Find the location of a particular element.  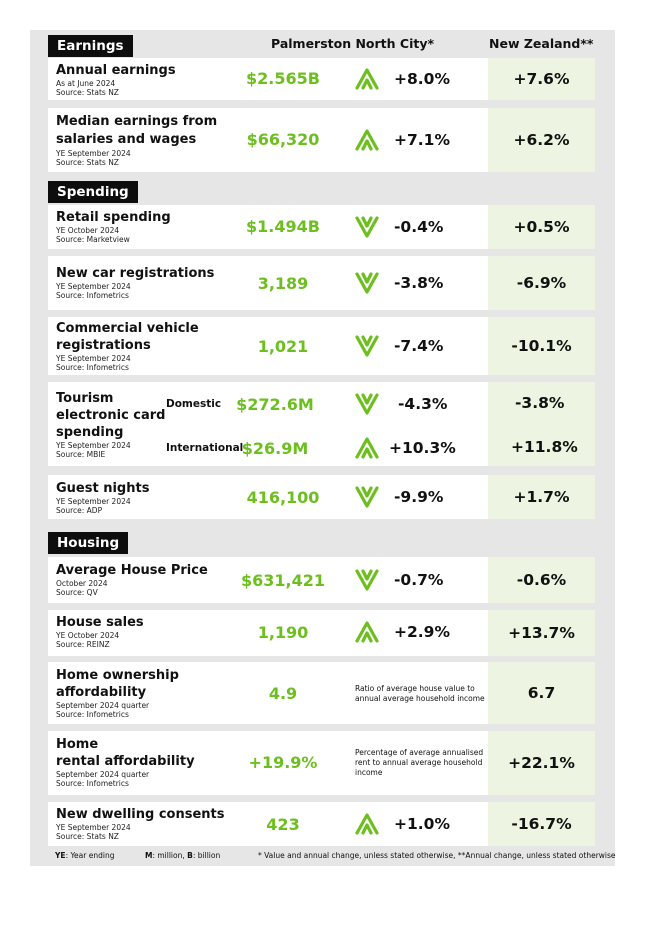

footer-ye-key: YE is located at coordinates (60, 855).